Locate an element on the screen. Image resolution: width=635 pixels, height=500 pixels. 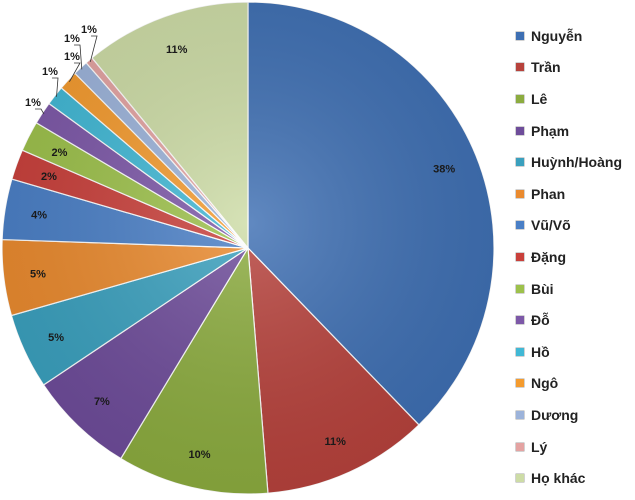
legend-item-do: Đỗ is located at coordinates (574, 320).